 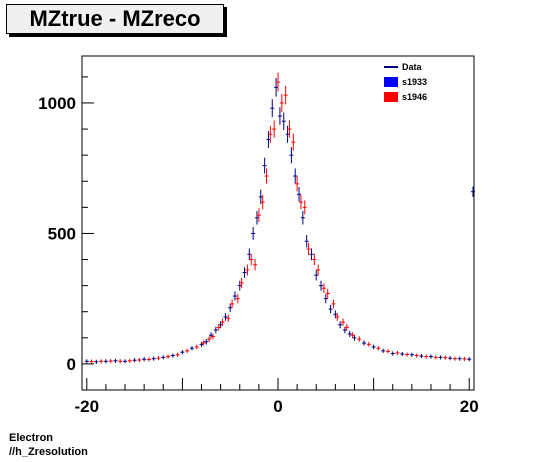 What do you see at coordinates (71, 364) in the screenshot?
I see `y-tick-label: 0` at bounding box center [71, 364].